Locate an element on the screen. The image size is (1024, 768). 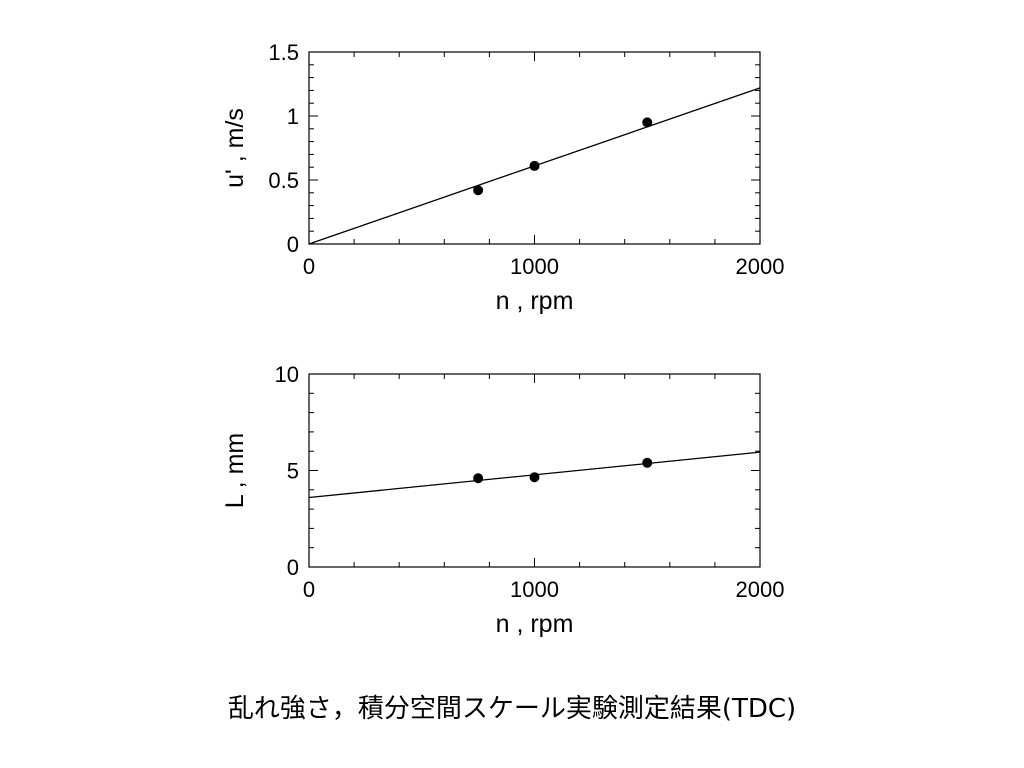
y-tick-label: 1.5 is located at coordinates (283, 52).